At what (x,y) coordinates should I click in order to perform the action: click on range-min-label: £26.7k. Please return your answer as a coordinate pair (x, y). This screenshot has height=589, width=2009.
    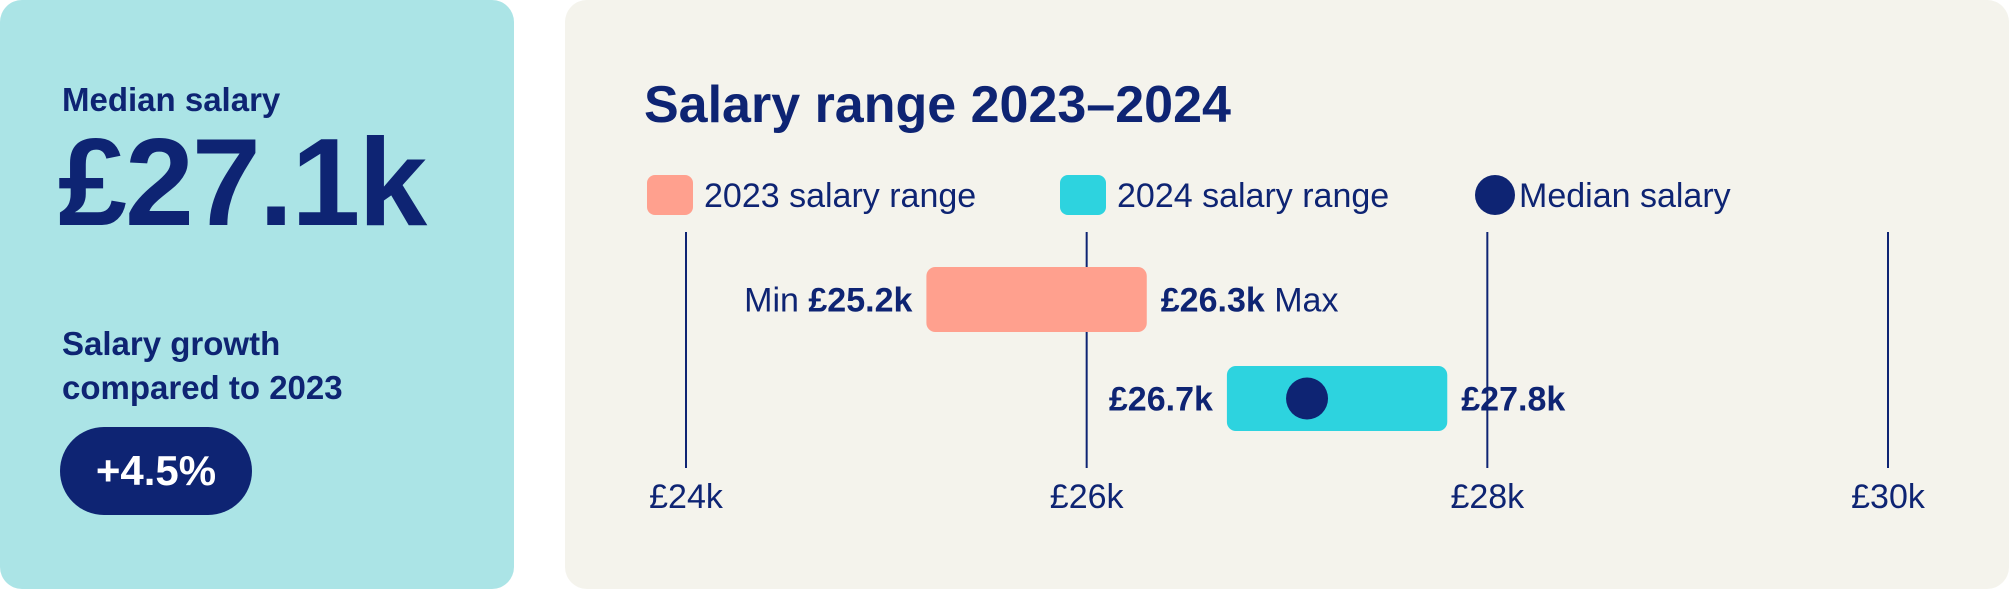
    Looking at the image, I should click on (1161, 400).